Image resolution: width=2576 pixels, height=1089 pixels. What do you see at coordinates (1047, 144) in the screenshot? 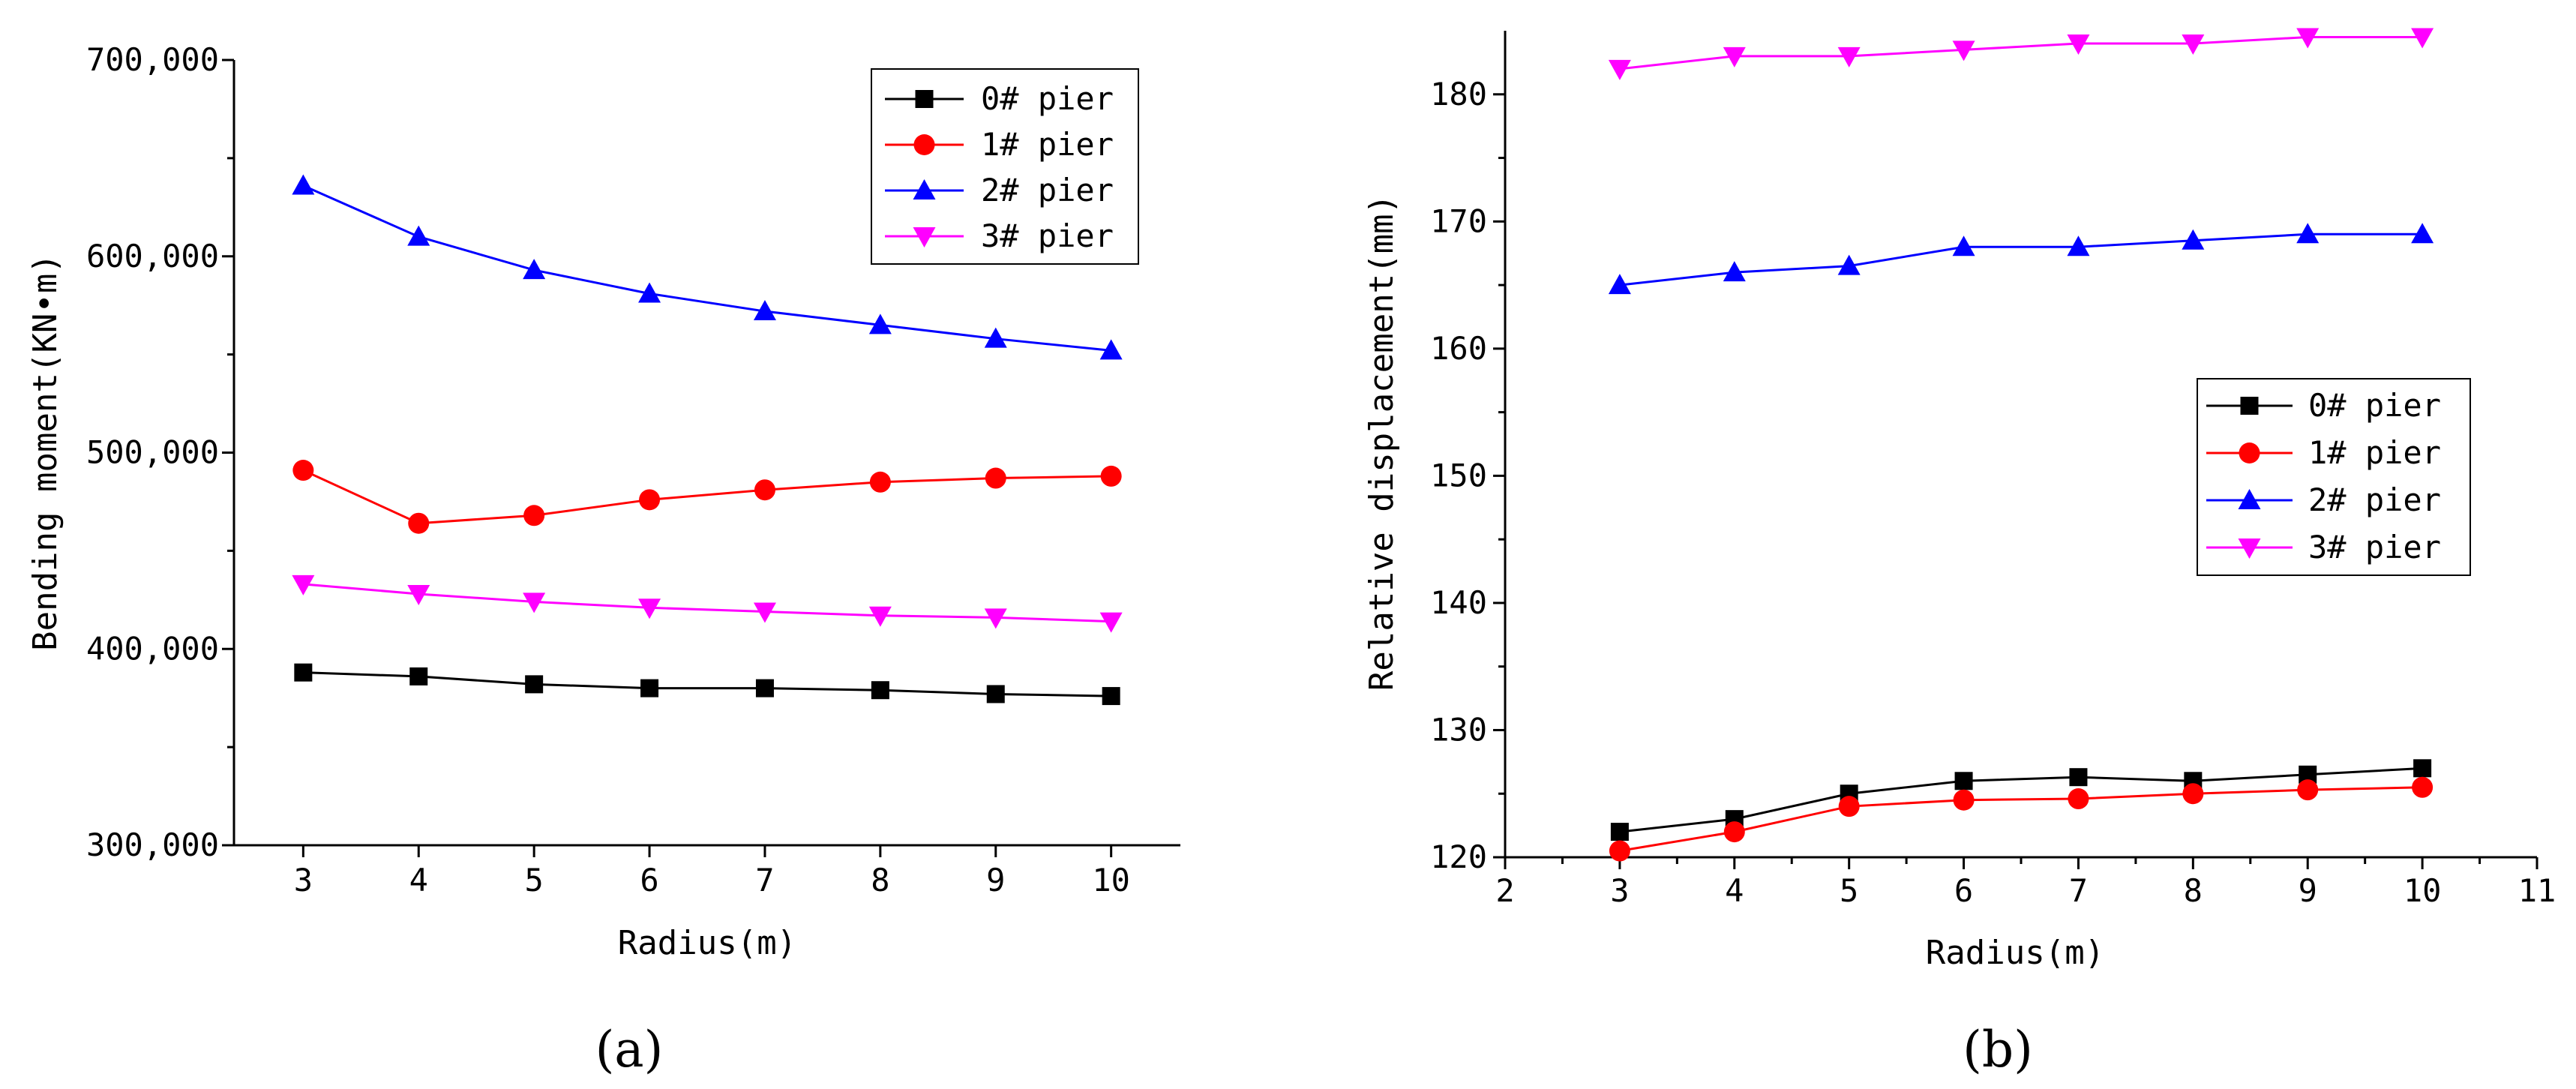
I see `legend-label: 1# pier` at bounding box center [1047, 144].